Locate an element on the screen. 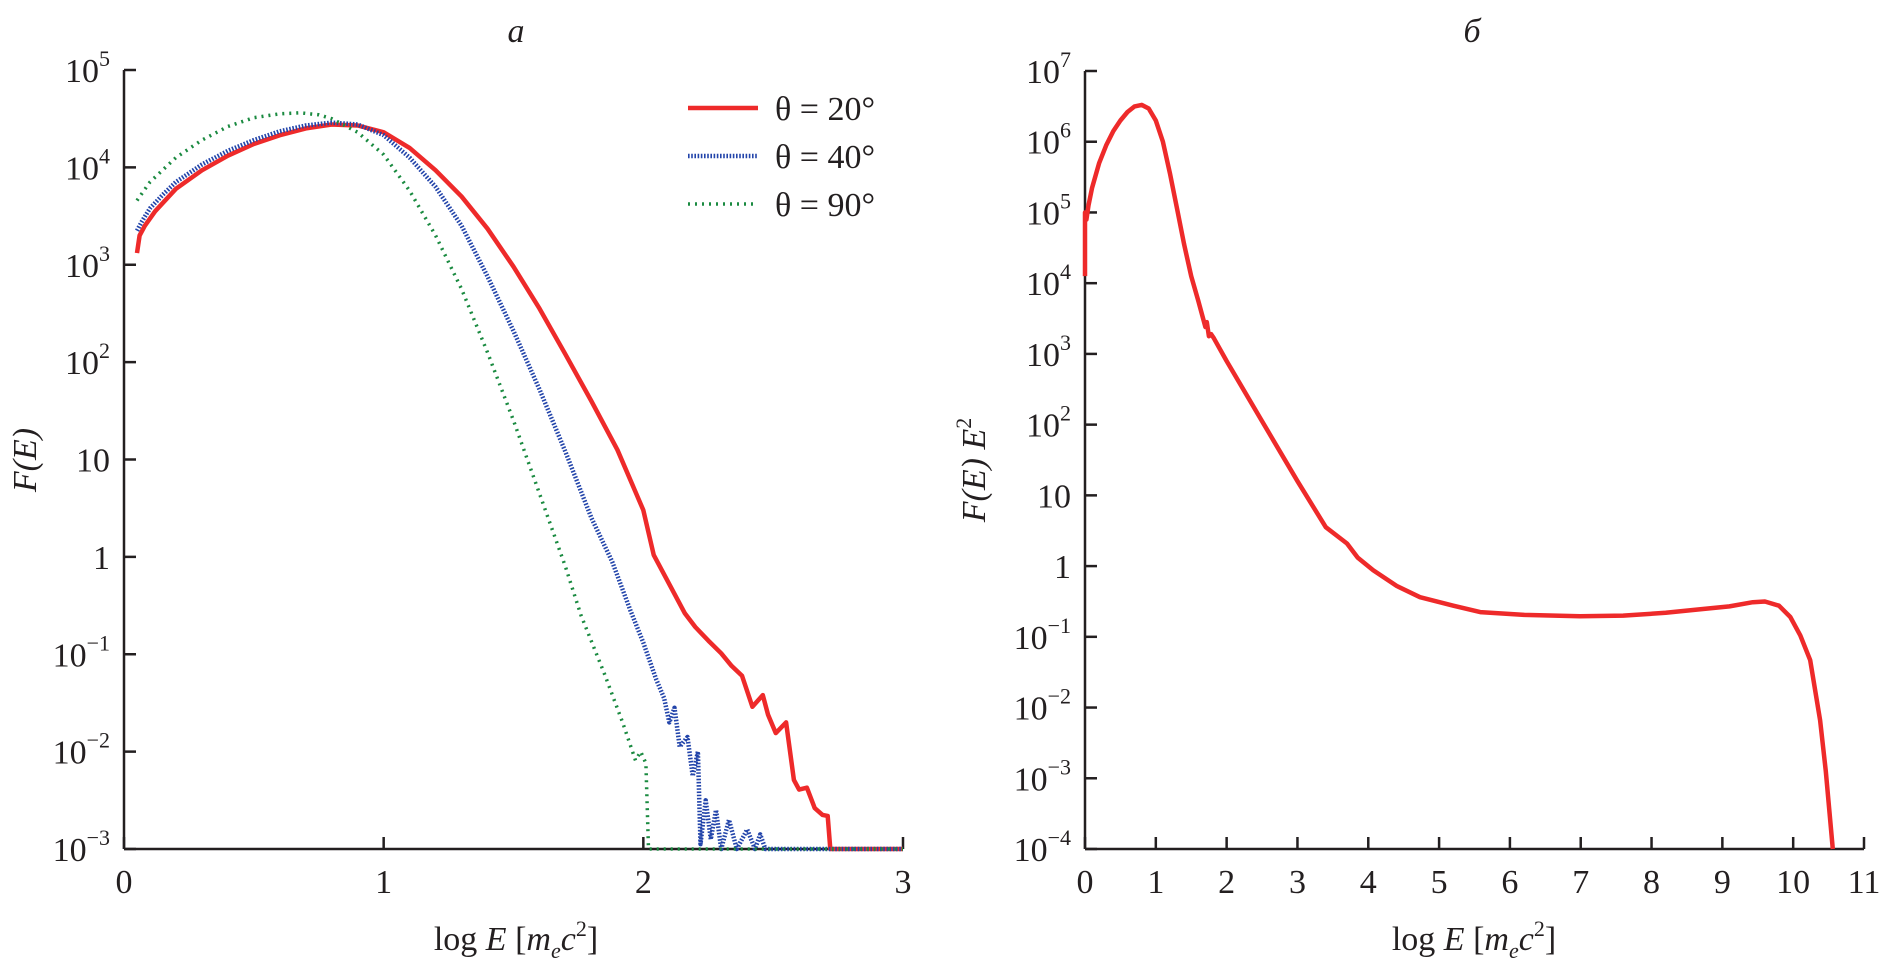  panel-a-legend: θ = 20° θ = 40° θ = 90° is located at coordinates (781, 157).